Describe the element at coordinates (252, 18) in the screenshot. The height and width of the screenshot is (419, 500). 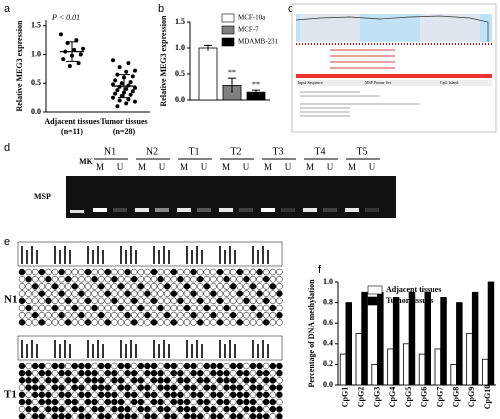
I see `legend-label: MCF-10a` at that location.